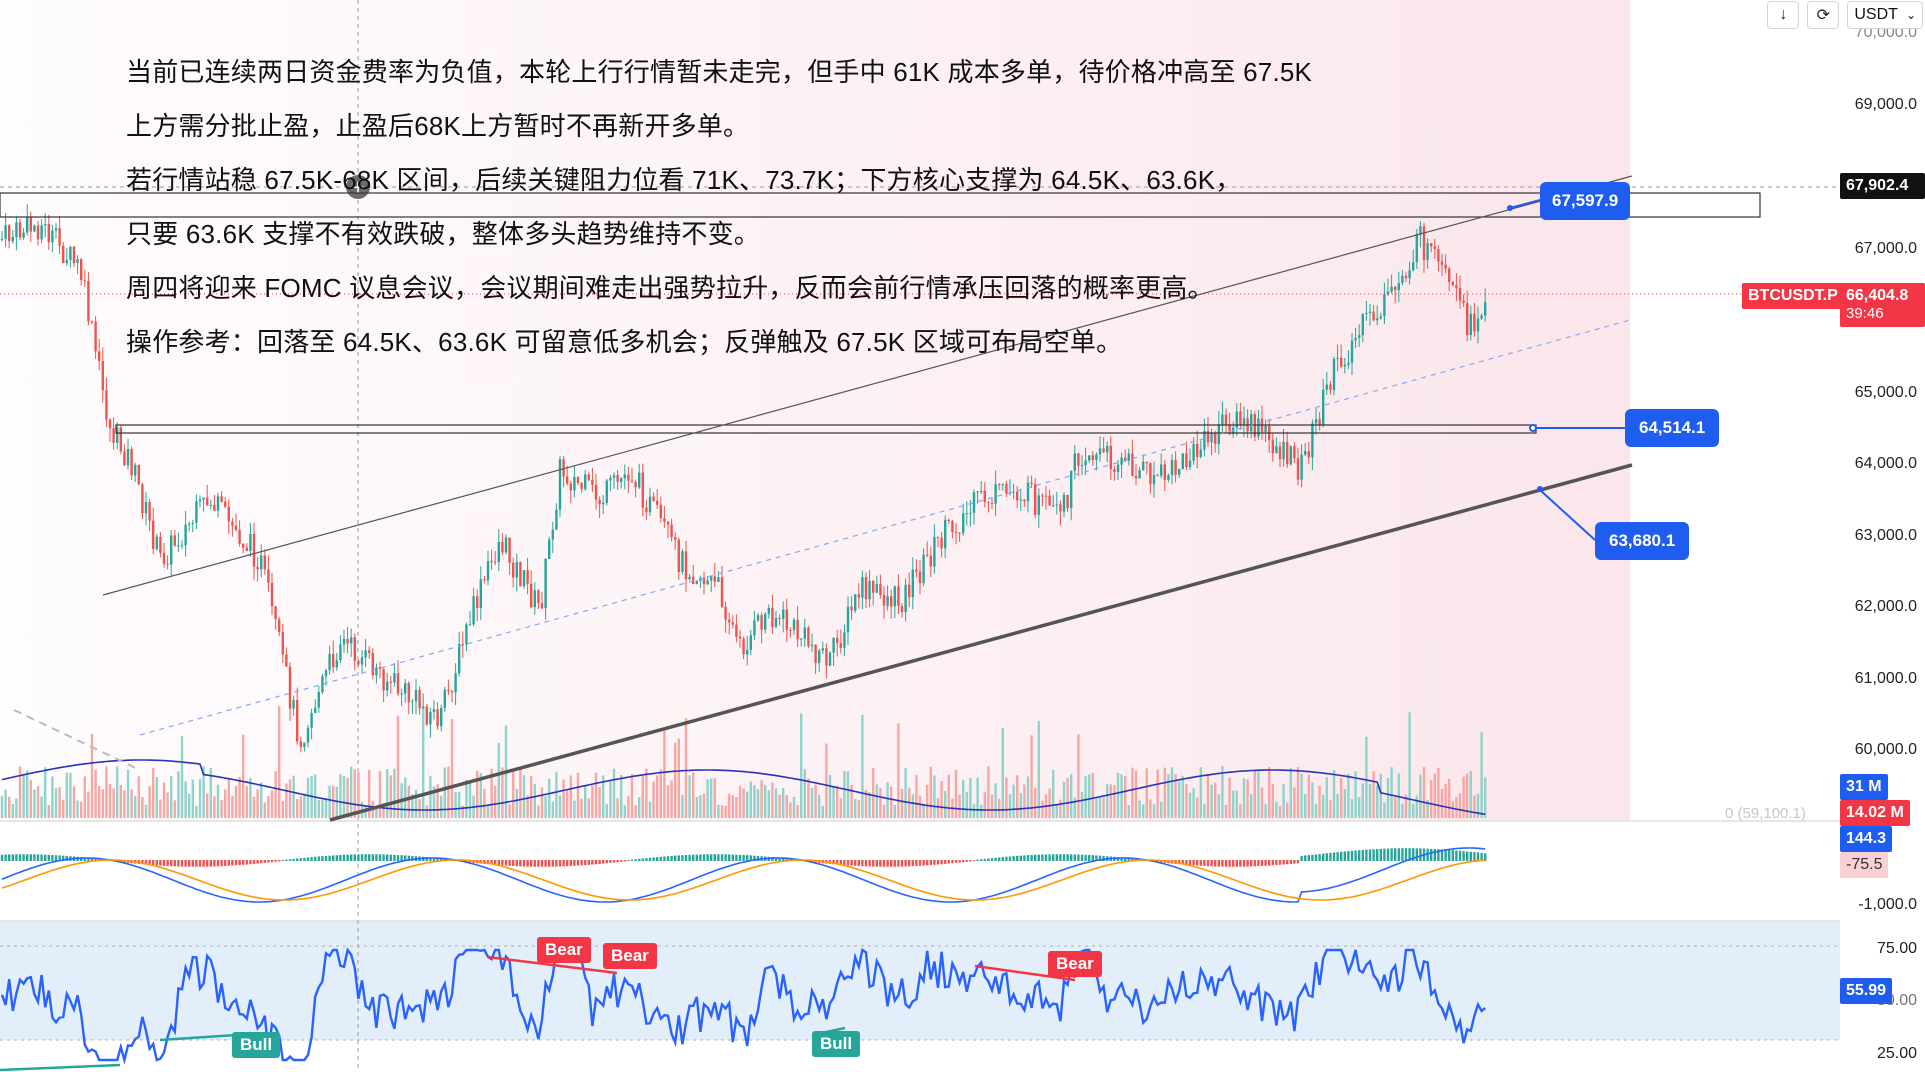 The image size is (1925, 1072). I want to click on price-tick: 62,000.0, so click(1885, 606).